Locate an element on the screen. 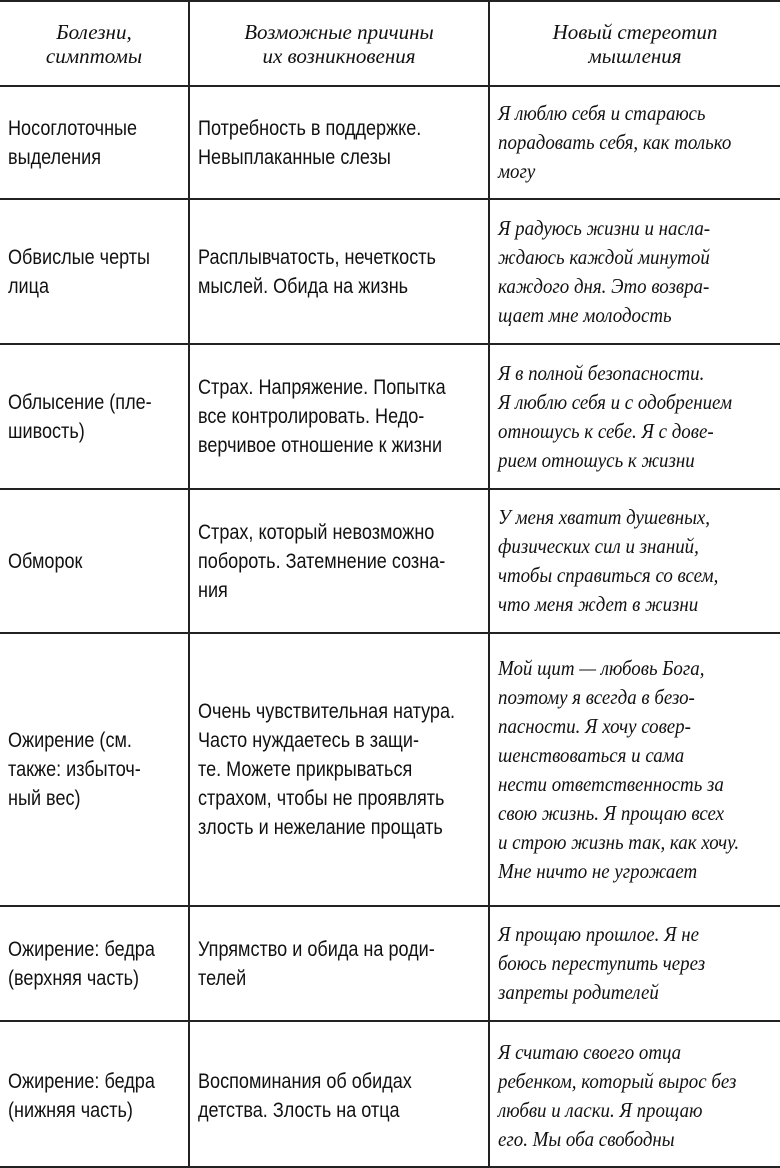  cell-text: Я считаю своего отца is located at coordinates (590, 1052).